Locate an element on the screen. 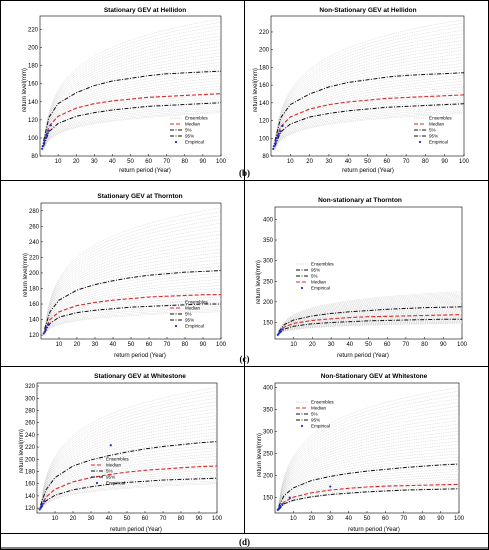 The image size is (489, 550). y-tick-label: 150 is located at coordinates (268, 499).